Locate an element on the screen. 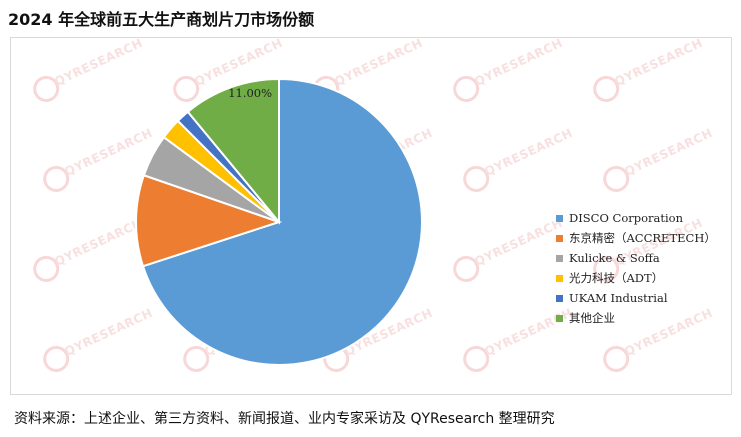  legend-item-0: DISCO Corporation is located at coordinates (636, 218).